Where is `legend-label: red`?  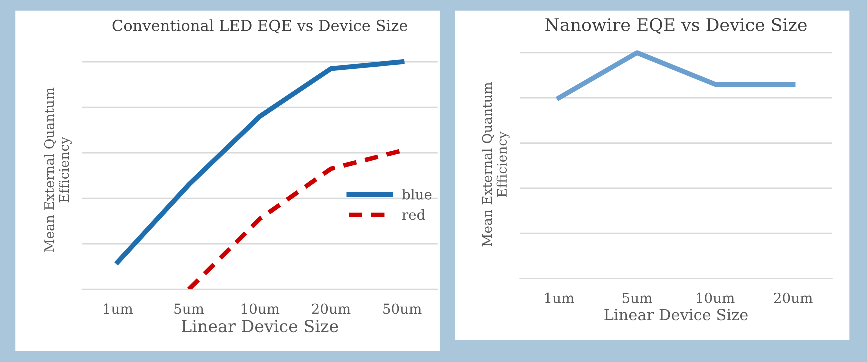
legend-label: red is located at coordinates (414, 214).